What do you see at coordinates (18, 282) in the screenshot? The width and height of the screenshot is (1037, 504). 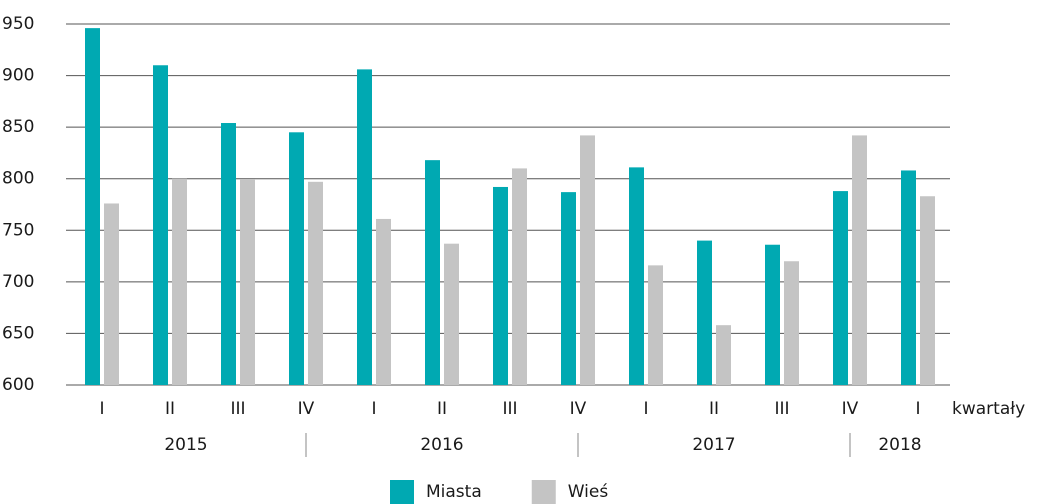 I see `y-tick-label: 700` at bounding box center [18, 282].